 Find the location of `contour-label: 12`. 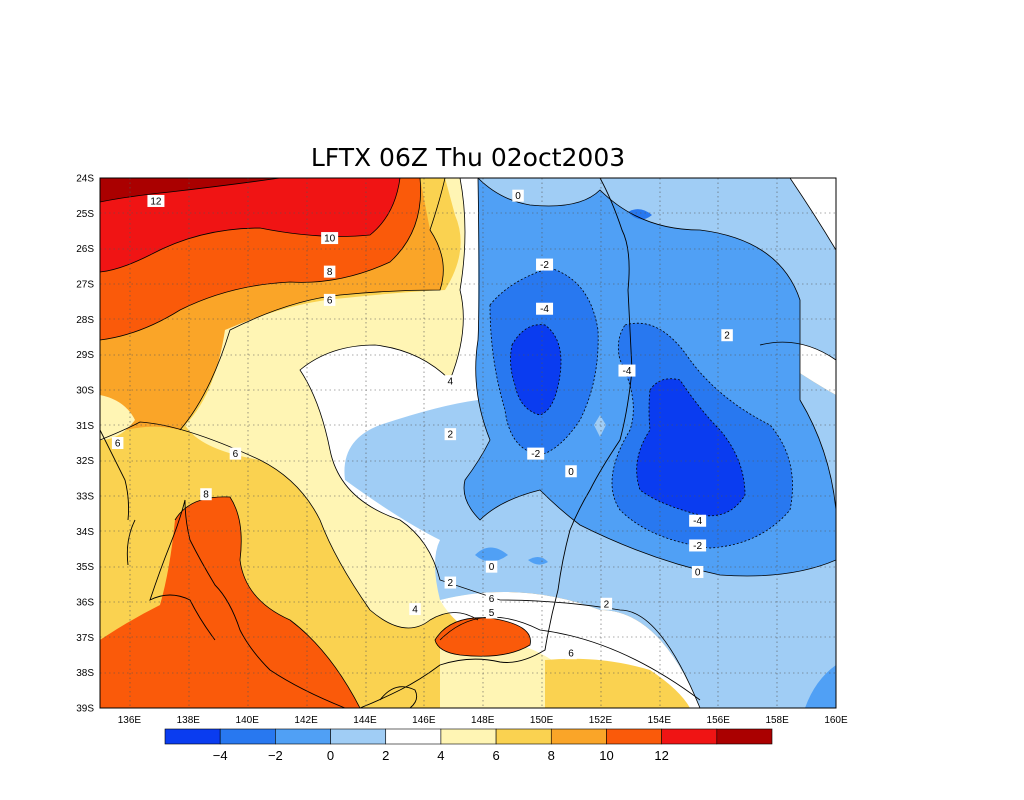

contour-label: 12 is located at coordinates (156, 200).